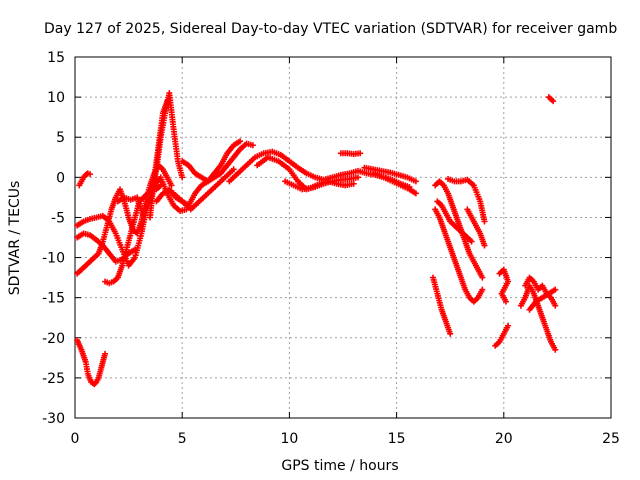 This screenshot has width=640, height=480. What do you see at coordinates (339, 466) in the screenshot?
I see `x-axis-title: GPS time / hours` at bounding box center [339, 466].